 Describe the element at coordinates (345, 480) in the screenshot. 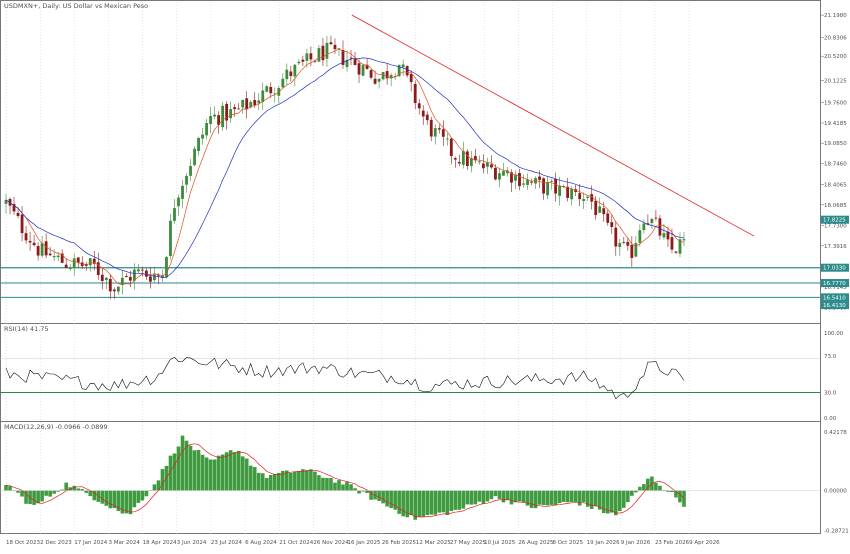

I see `macd-signal-line` at that location.